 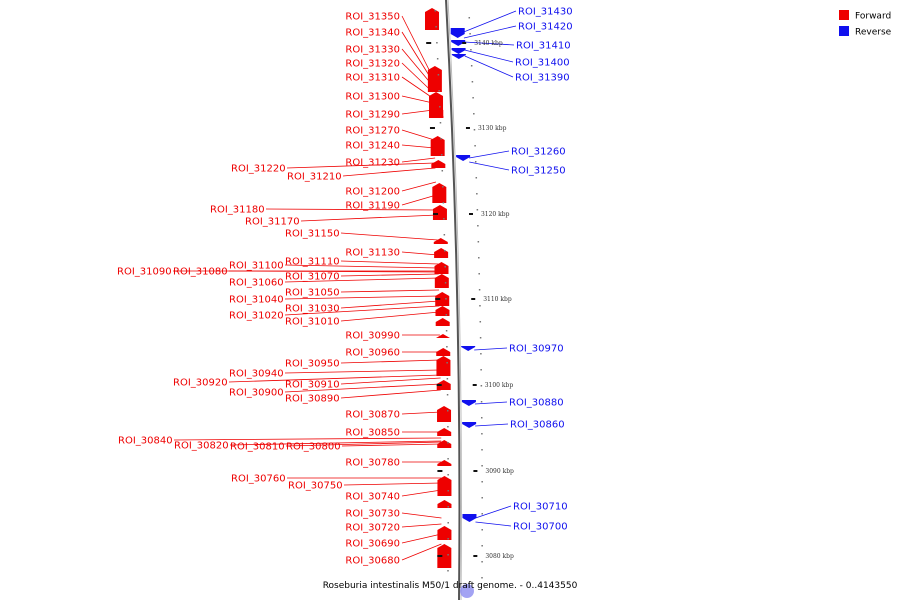 What do you see at coordinates (372, 253) in the screenshot?
I see `forward-label: ROI_31130` at bounding box center [372, 253].